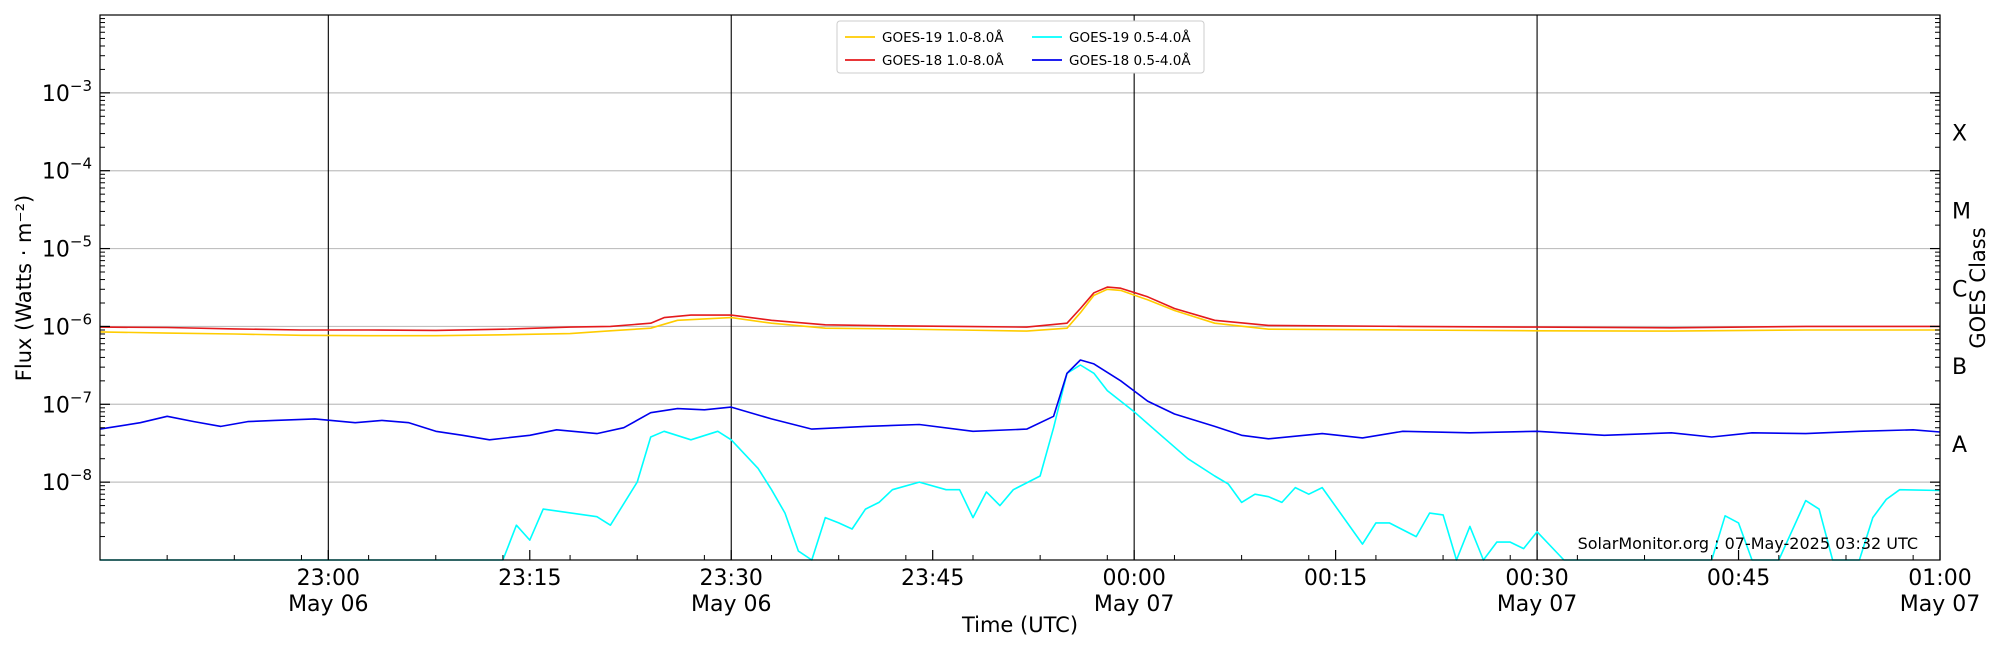 The image size is (2000, 650). I want to click on y-tick-label: 10⁻⁵, so click(67, 248).